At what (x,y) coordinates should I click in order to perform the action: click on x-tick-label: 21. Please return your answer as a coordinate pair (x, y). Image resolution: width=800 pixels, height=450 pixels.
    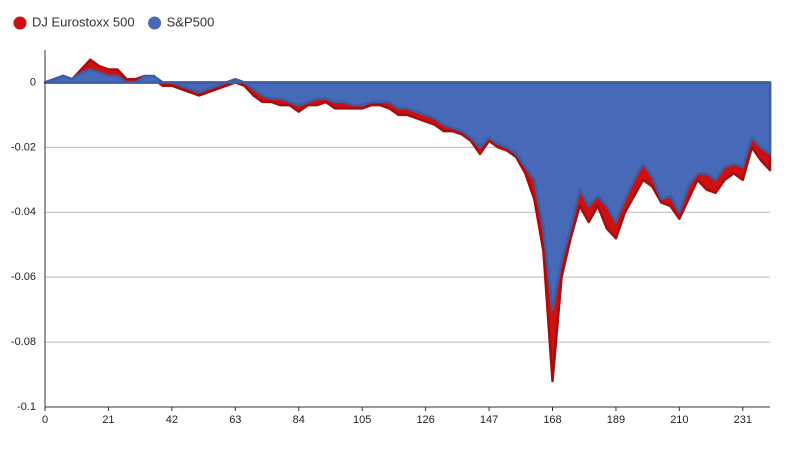
    Looking at the image, I should click on (108, 420).